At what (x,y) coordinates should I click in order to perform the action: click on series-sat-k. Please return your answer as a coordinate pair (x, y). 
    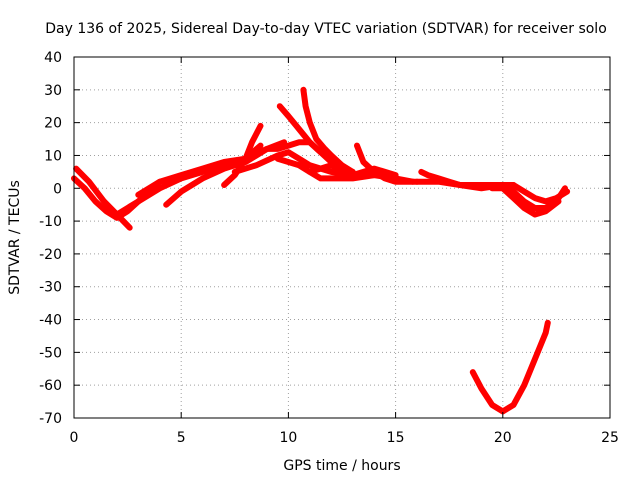
    Looking at the image, I should click on (387, 163).